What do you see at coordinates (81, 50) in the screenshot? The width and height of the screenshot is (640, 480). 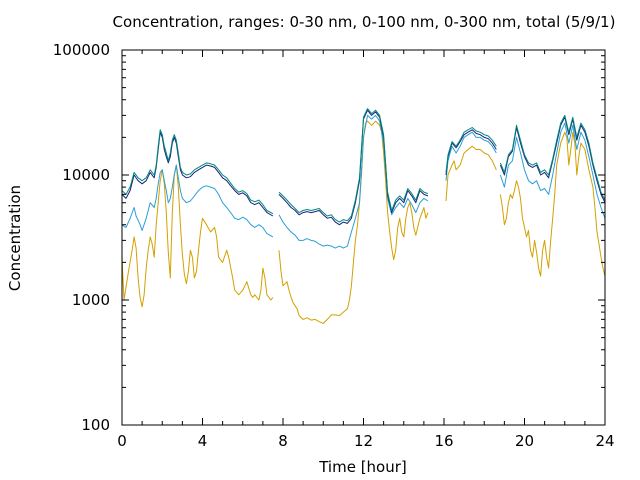 I see `y-tick-label: 100000` at bounding box center [81, 50].